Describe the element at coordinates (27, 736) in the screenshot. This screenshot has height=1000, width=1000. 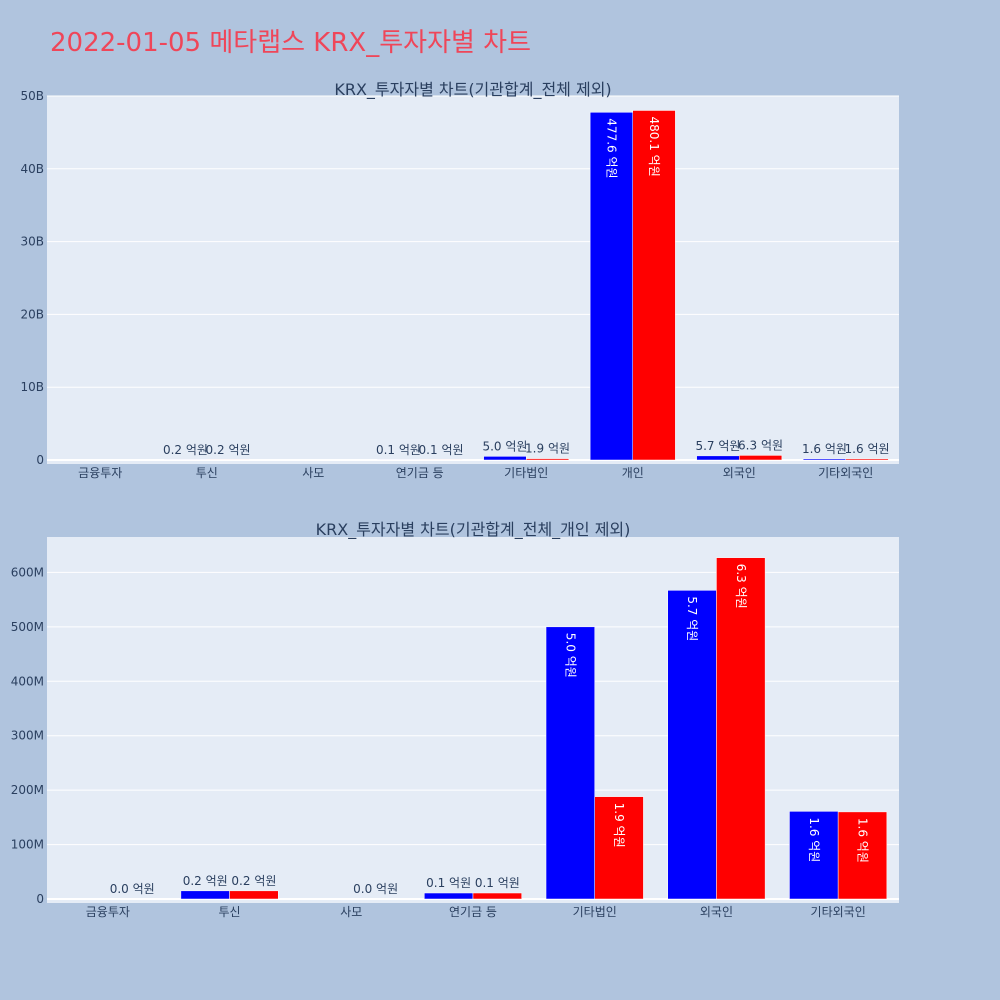
I see `chart1-y-tick-label: 300M` at that location.